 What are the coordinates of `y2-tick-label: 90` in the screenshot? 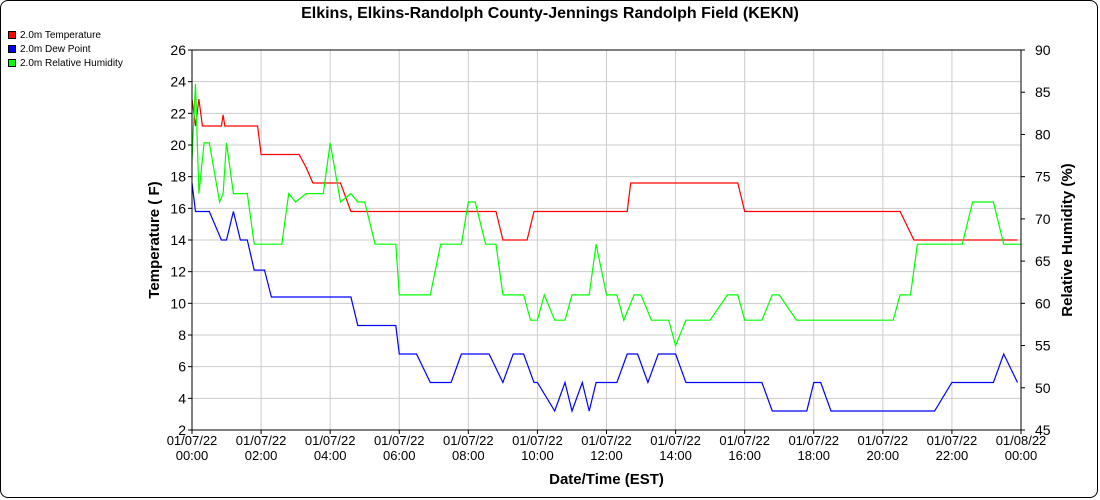 It's located at (1043, 50).